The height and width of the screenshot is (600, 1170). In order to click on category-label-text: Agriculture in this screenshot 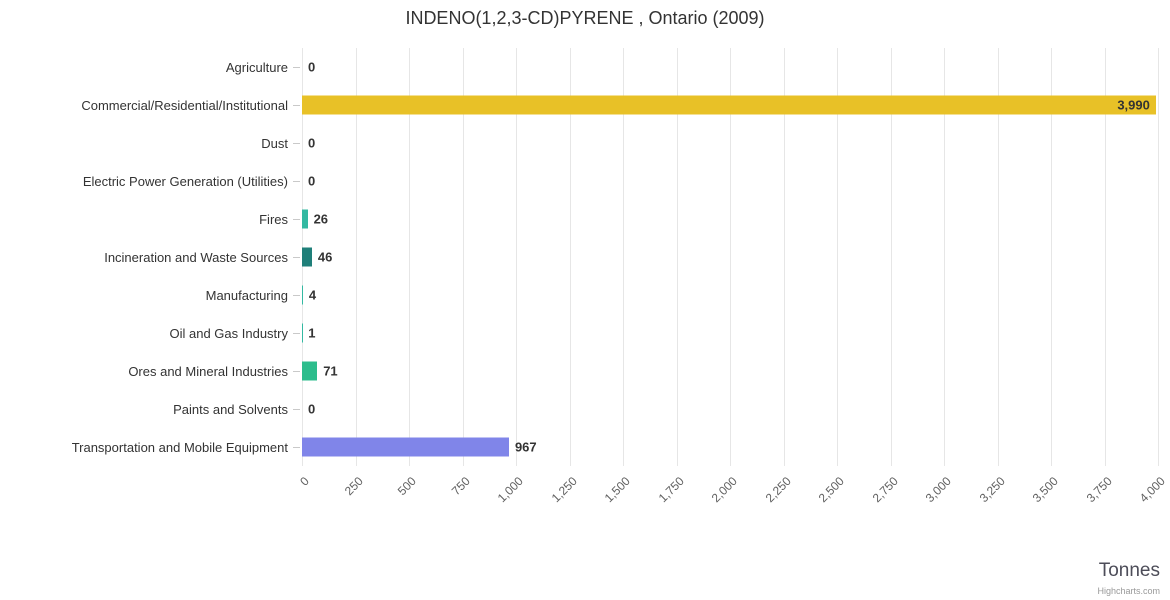, I will do `click(256, 67)`.